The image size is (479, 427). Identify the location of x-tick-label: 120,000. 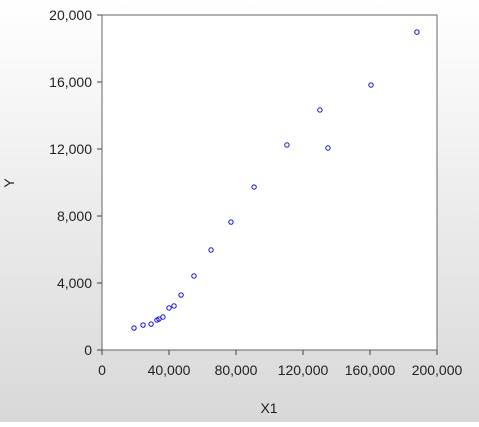
(303, 370).